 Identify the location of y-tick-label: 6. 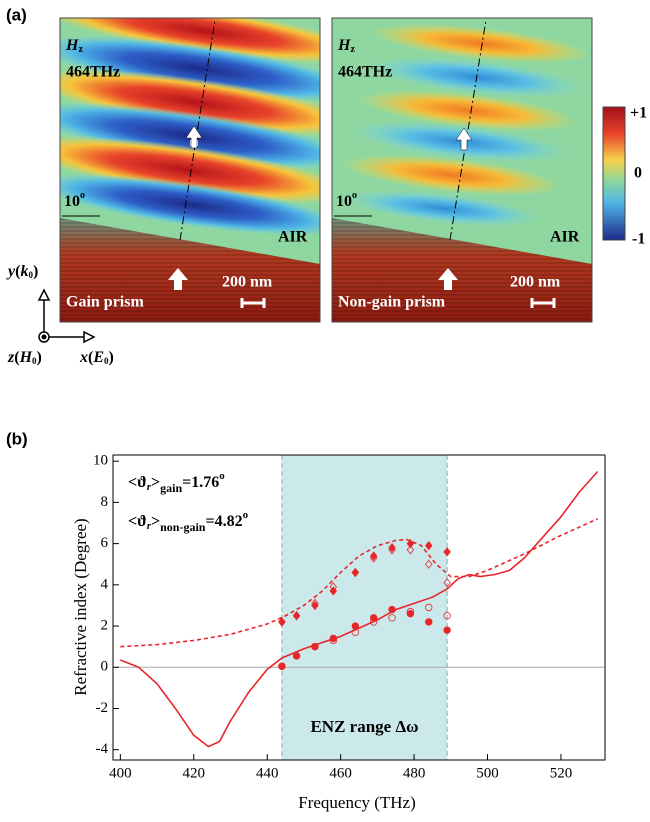
(105, 543).